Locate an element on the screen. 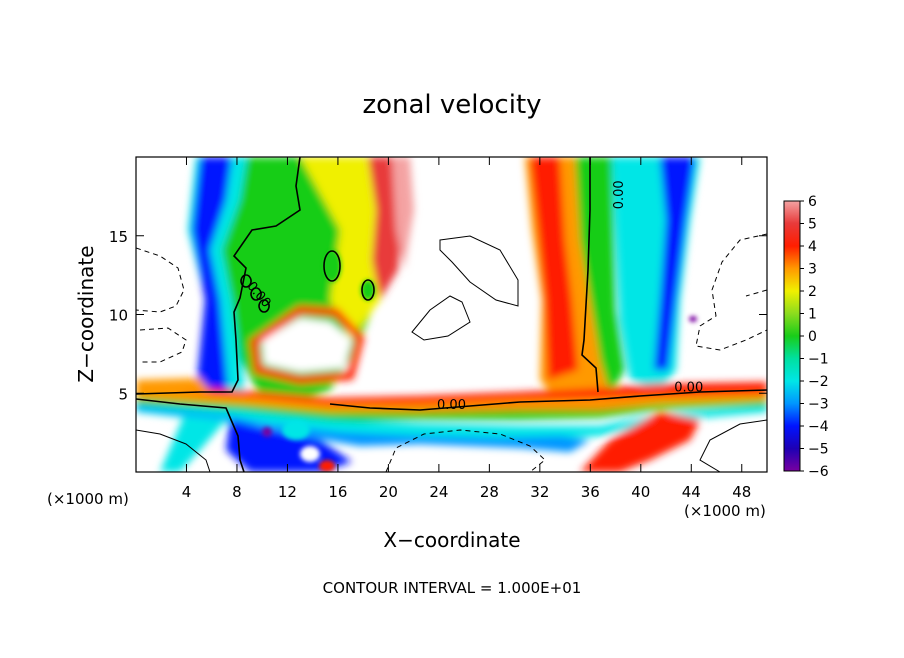  x-axis-label: X−coordinate is located at coordinates (451, 540).